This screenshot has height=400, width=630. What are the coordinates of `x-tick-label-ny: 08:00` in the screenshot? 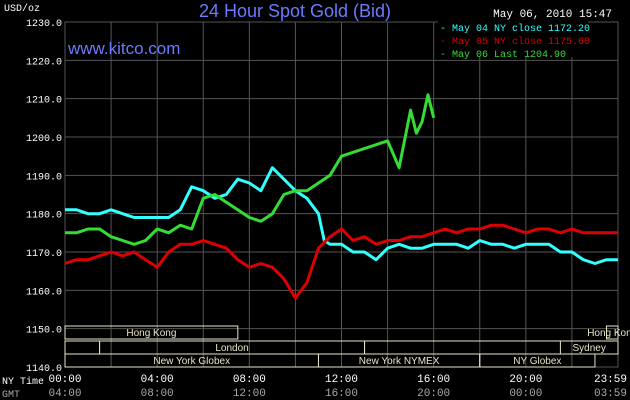 It's located at (249, 380).